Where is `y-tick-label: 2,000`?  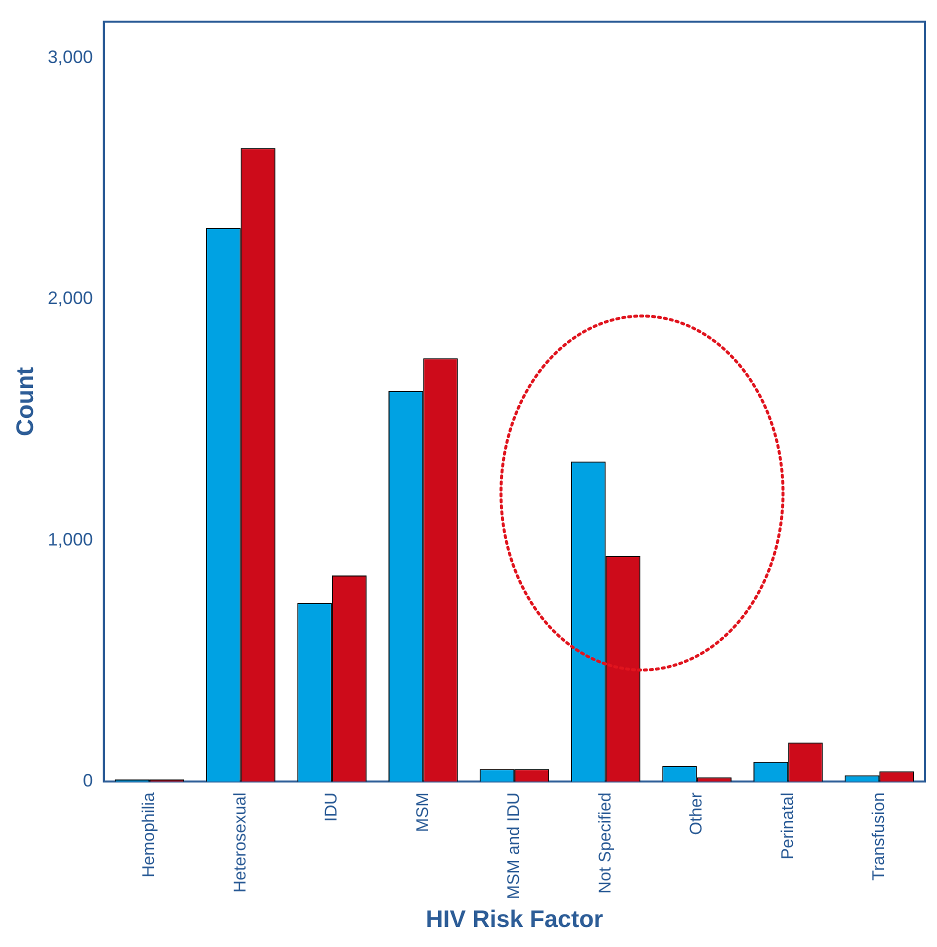
y-tick-label: 2,000 is located at coordinates (70, 298).